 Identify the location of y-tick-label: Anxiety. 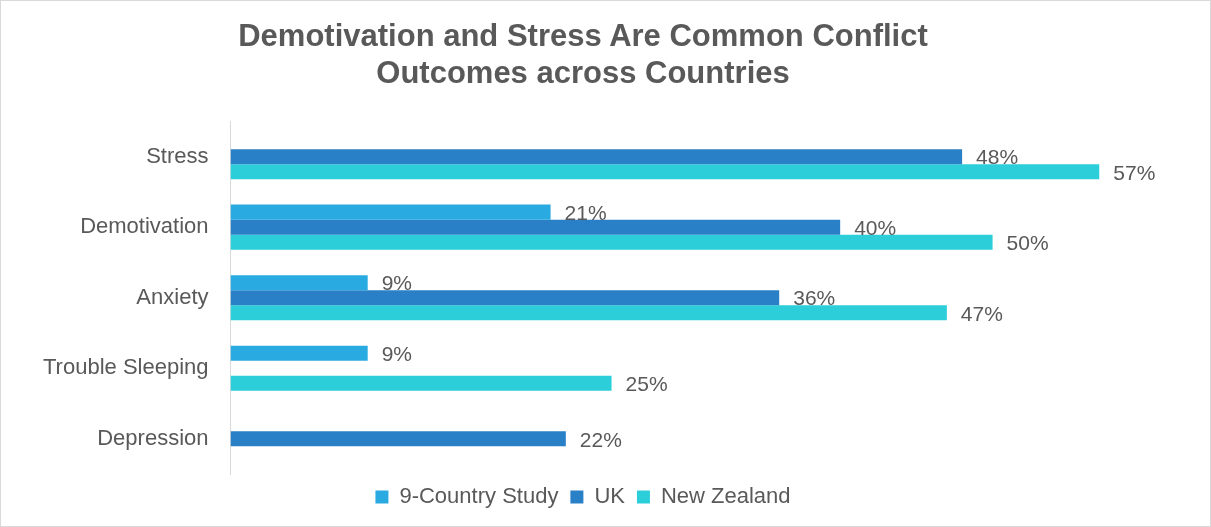
(172, 296).